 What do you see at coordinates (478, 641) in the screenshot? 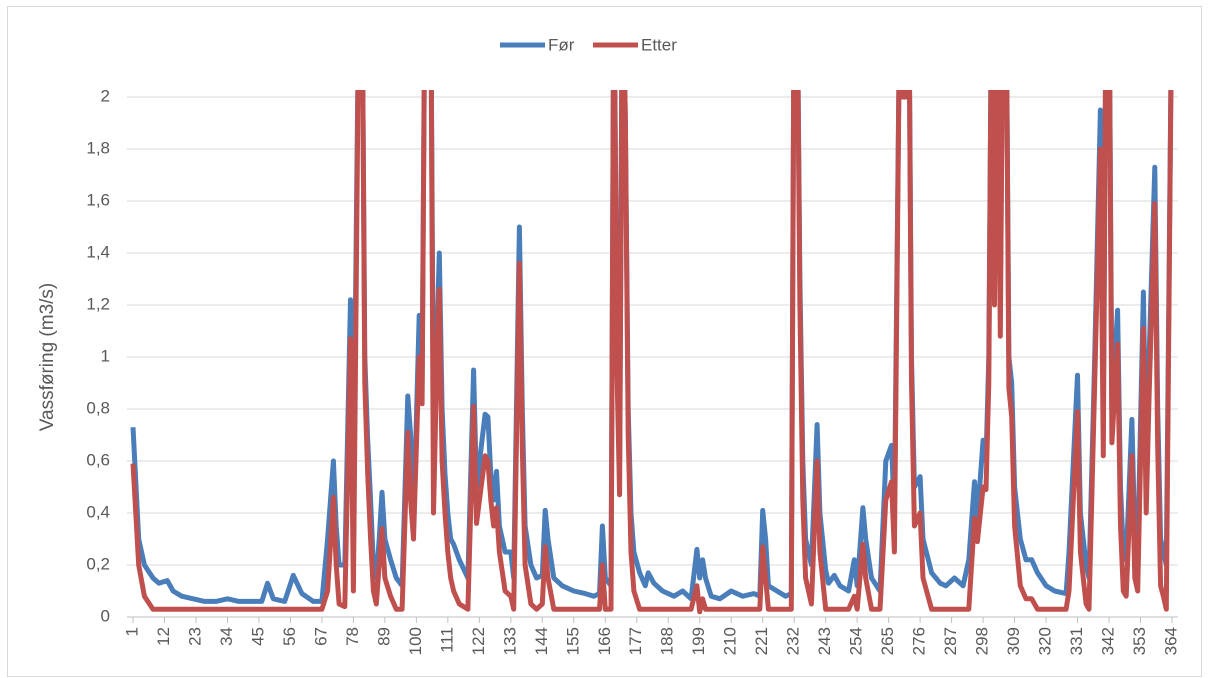
I see `x-tick-label: 122` at bounding box center [478, 641].